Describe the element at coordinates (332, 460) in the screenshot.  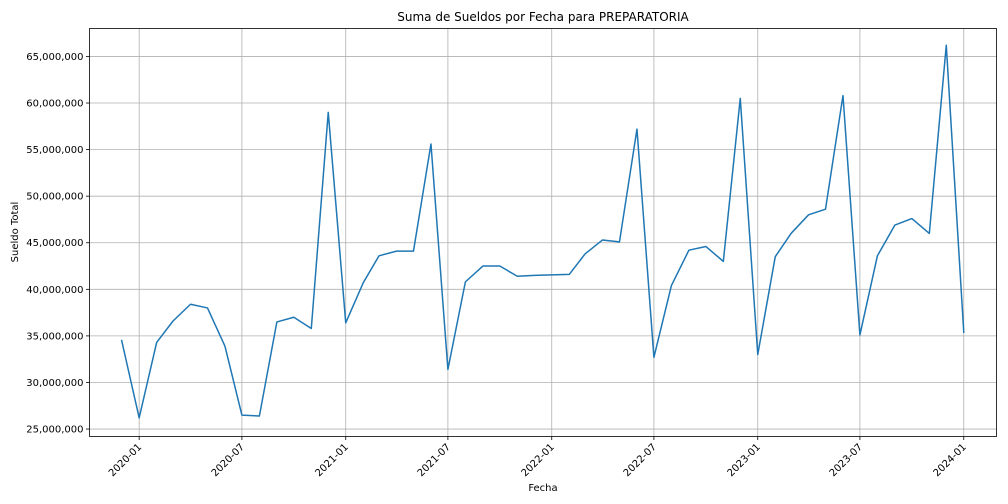
I see `x-tick-label: 2021-01` at that location.